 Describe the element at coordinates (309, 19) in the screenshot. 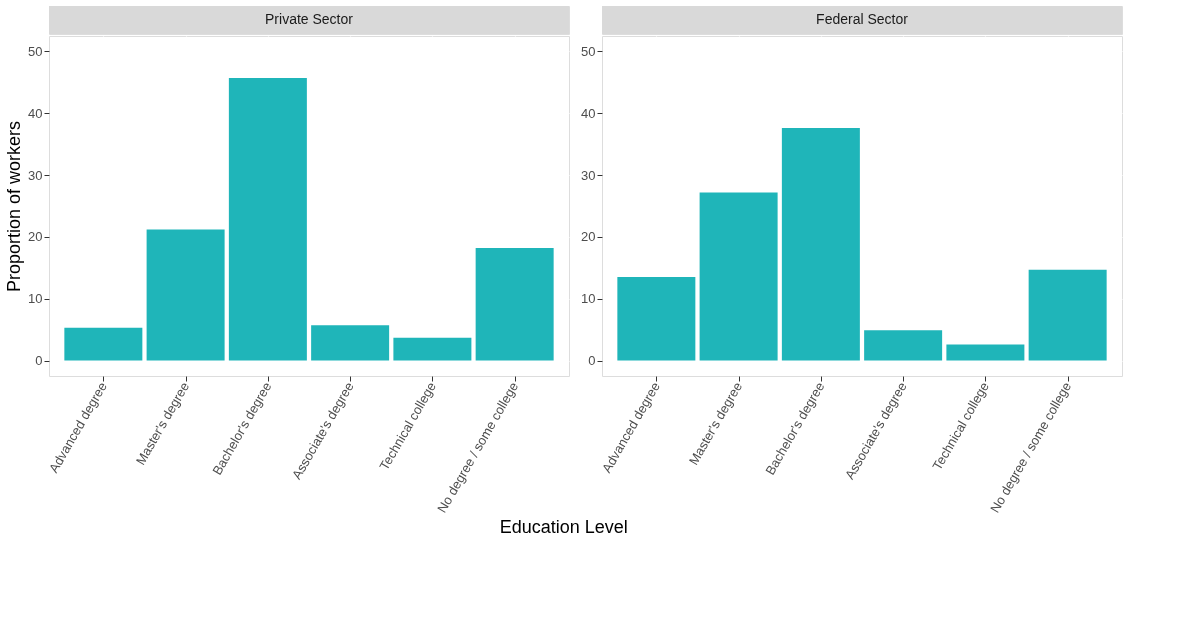

I see `chart-title: Private Sector` at that location.